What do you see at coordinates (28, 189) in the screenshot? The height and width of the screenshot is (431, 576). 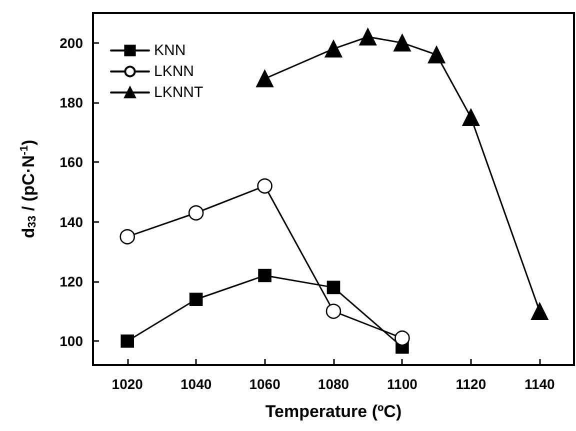 I see `y-axis-title: d33 / (pC·N-1)` at bounding box center [28, 189].